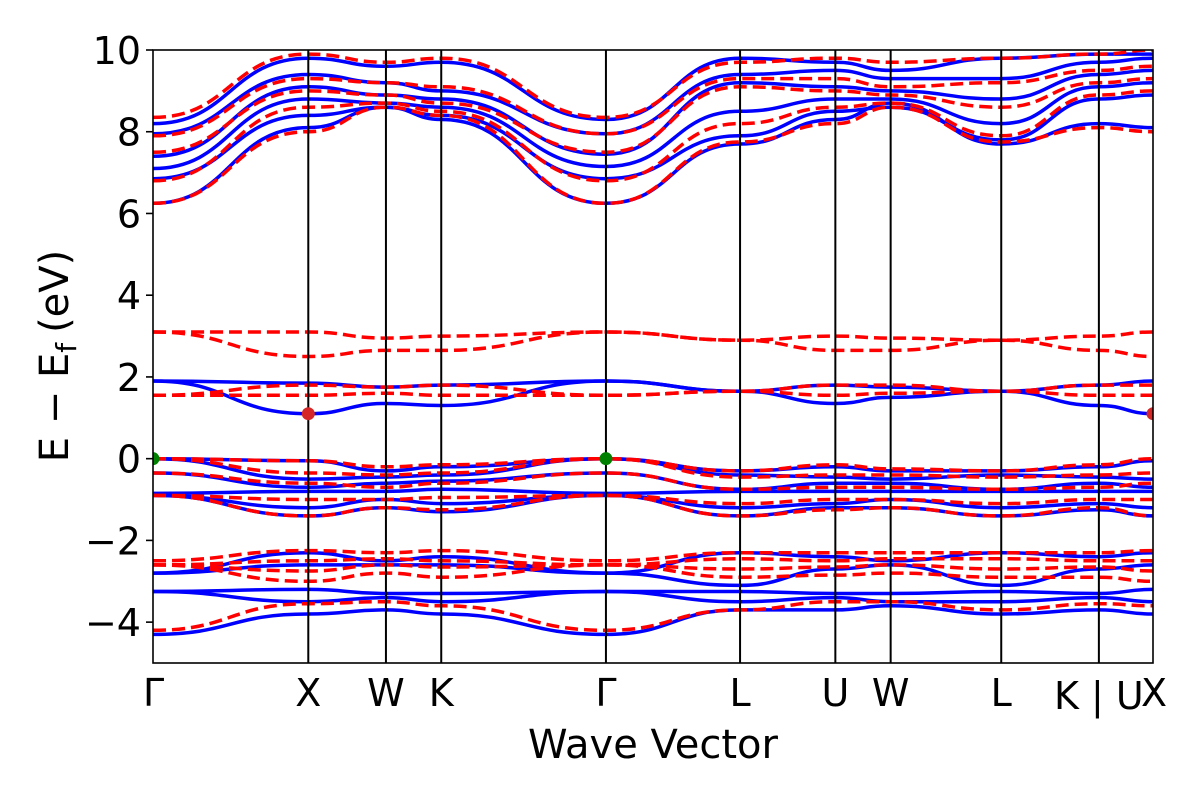  What do you see at coordinates (153, 693) in the screenshot?
I see `x-tick-label-0: Γ` at bounding box center [153, 693].